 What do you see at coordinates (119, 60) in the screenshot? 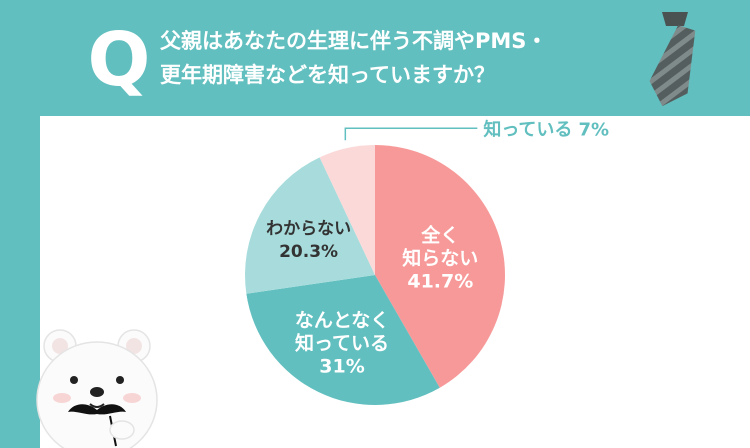
I see `question-mark-q: Q` at bounding box center [119, 60].